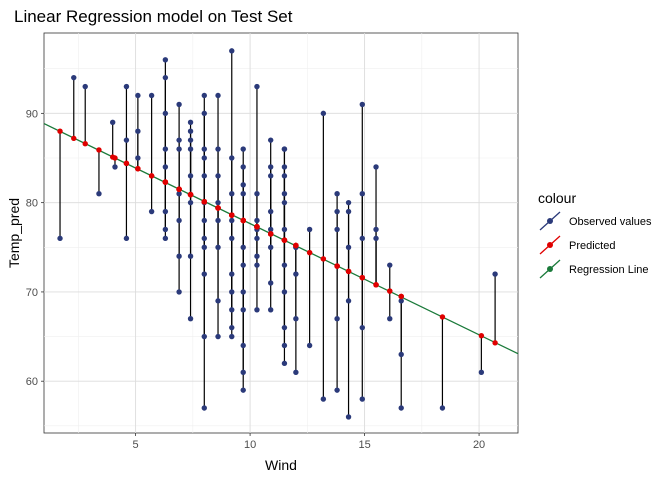  What do you see at coordinates (309, 442) in the screenshot?
I see `x-axis-ticks: 5 10 15 20` at bounding box center [309, 442].